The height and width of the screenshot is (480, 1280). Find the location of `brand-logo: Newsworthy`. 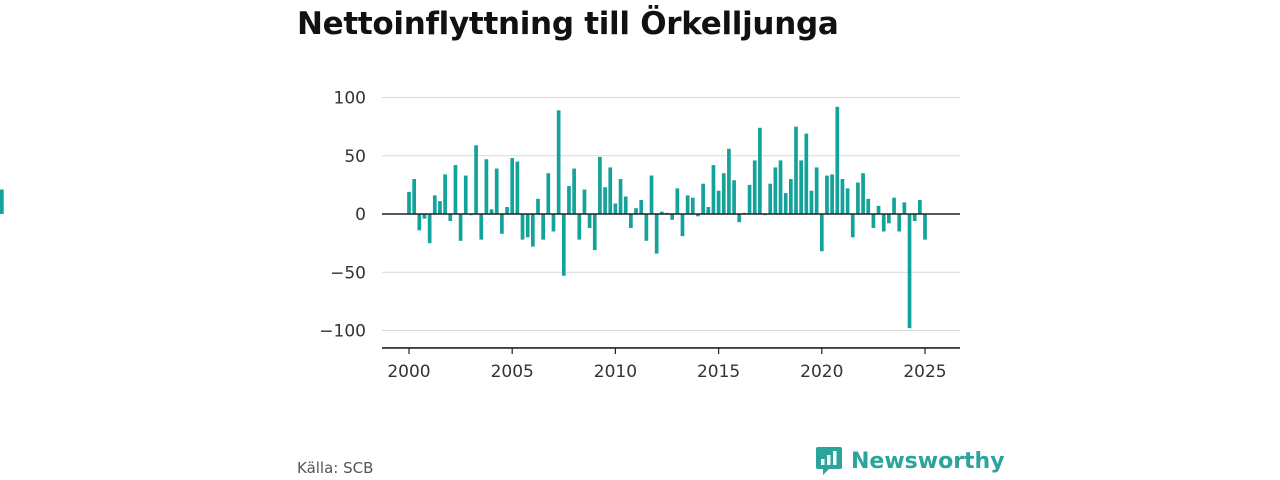

brand-logo: Newsworthy is located at coordinates (910, 461).